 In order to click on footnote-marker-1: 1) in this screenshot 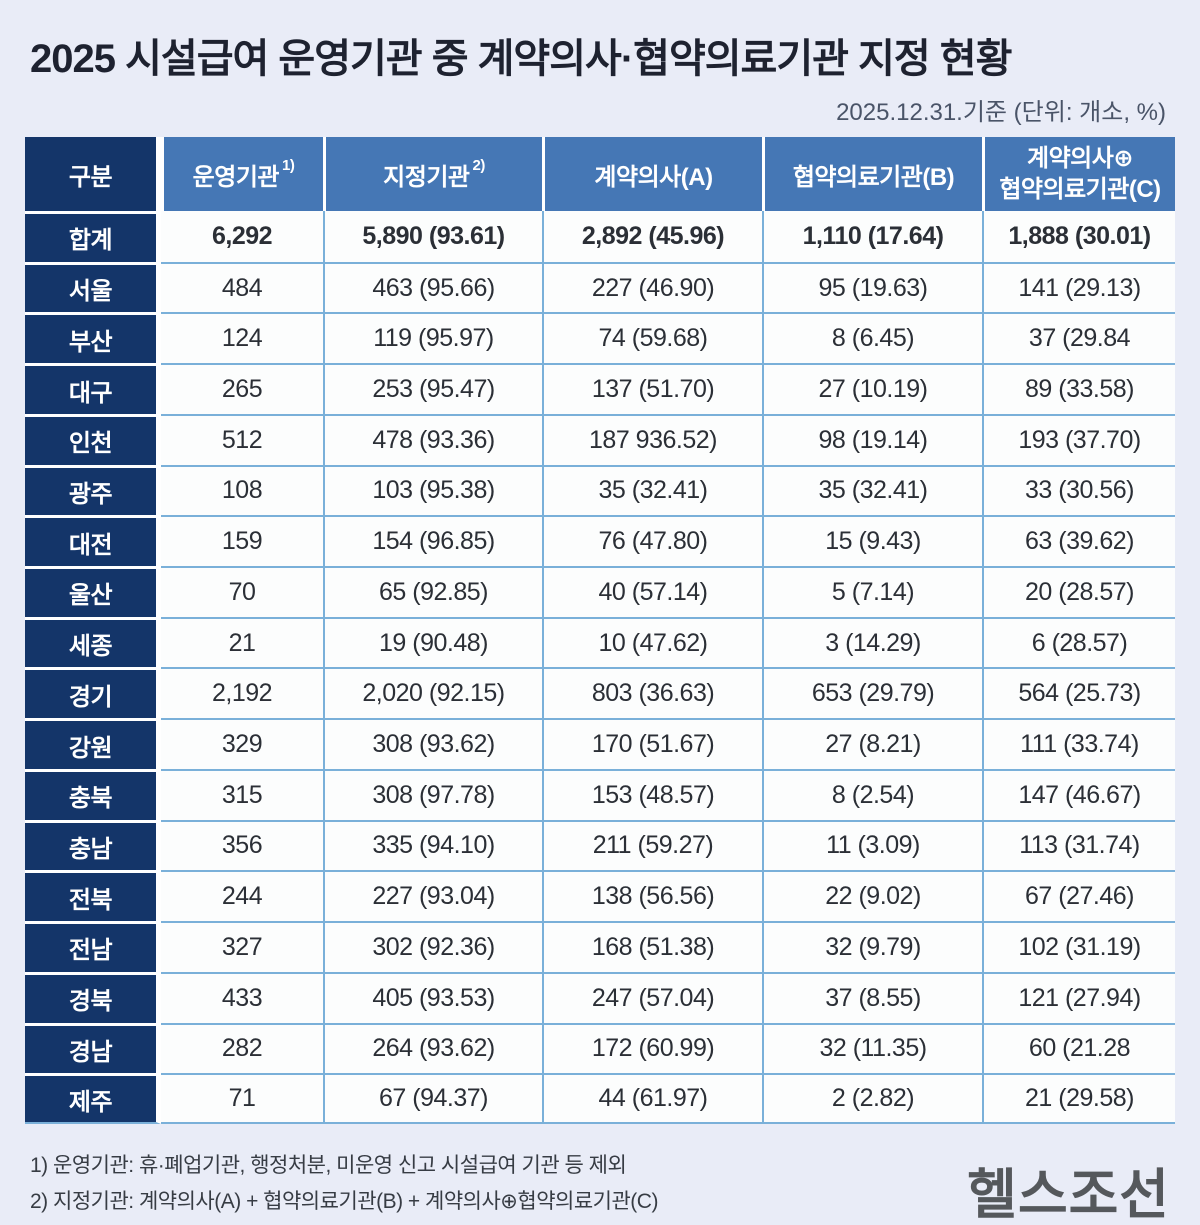, I will do `click(288, 165)`.